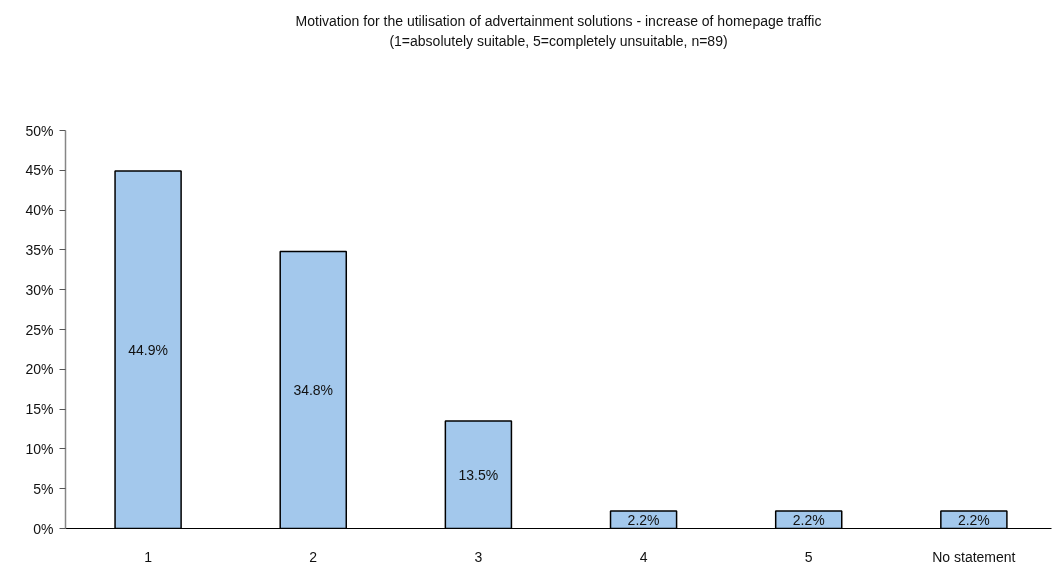 The width and height of the screenshot is (1055, 567). What do you see at coordinates (478, 556) in the screenshot?
I see `x-tick-label: 3` at bounding box center [478, 556].